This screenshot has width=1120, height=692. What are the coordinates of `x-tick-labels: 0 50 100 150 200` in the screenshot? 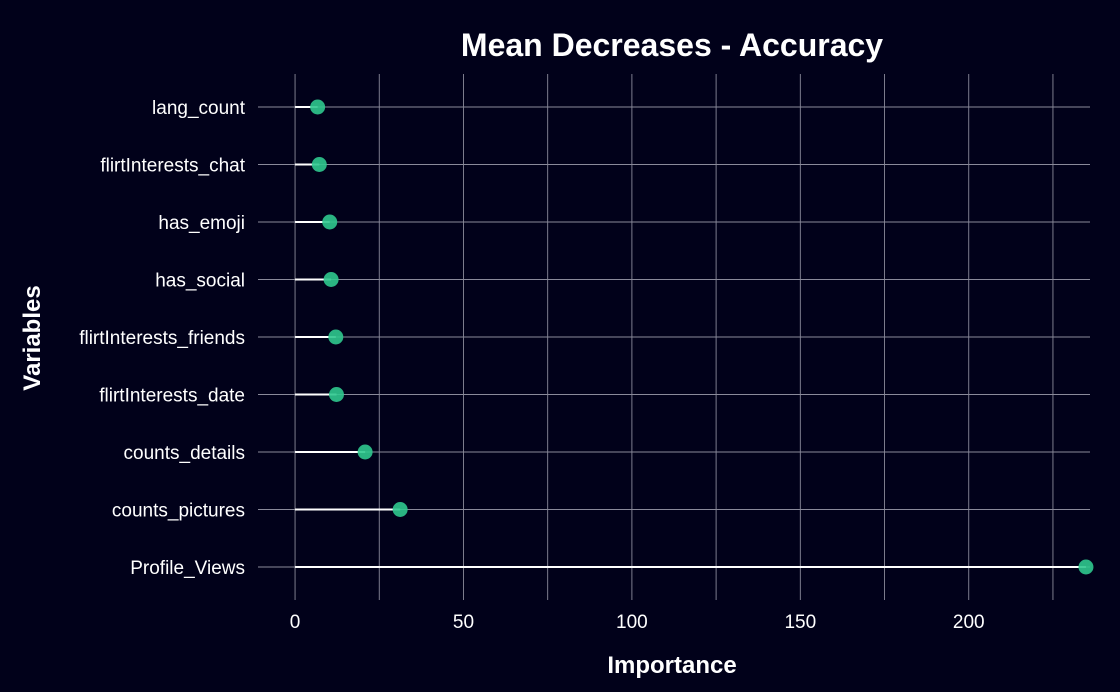 It's located at (637, 622).